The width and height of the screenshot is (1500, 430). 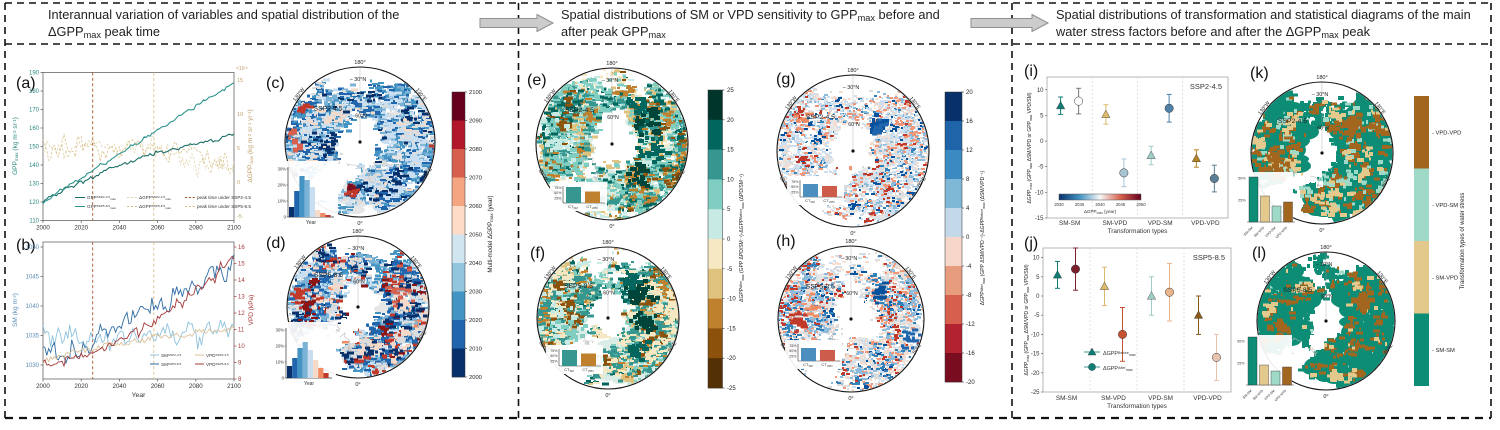 I want to click on svg-text: SM-SM, so click(x=1066, y=398).